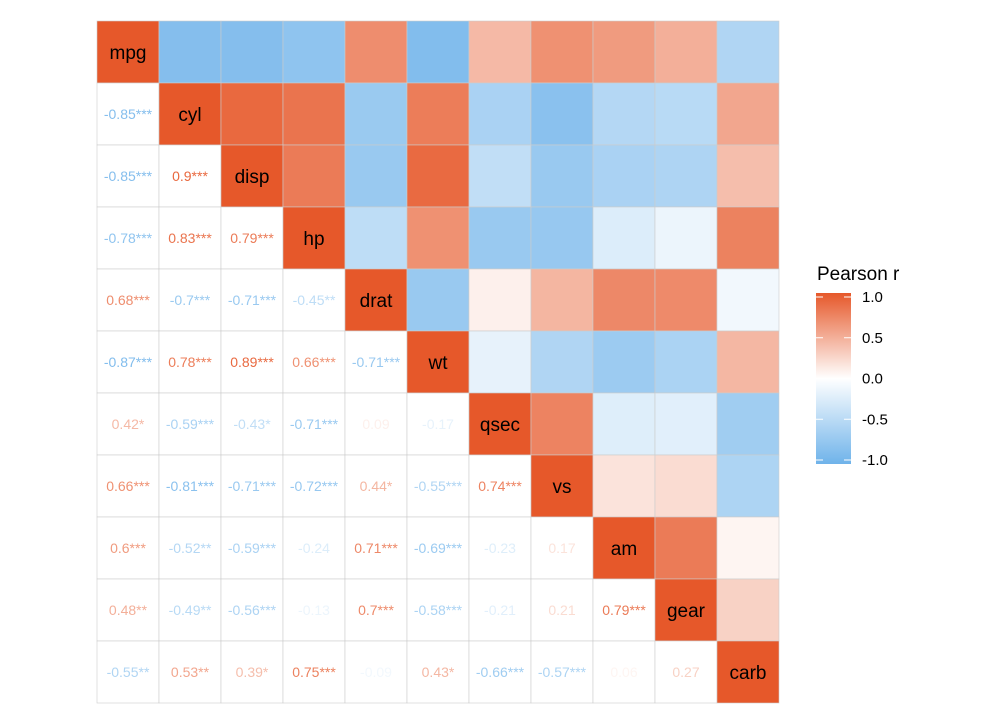  I want to click on correlation-label: -0.55***, so click(438, 486).